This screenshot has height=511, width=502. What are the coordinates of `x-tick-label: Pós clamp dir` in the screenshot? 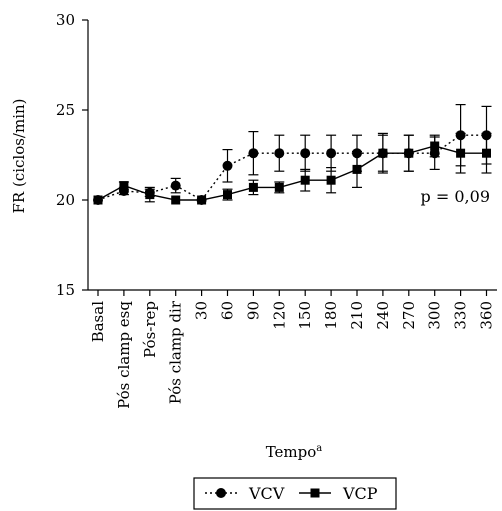 It's located at (176, 352).